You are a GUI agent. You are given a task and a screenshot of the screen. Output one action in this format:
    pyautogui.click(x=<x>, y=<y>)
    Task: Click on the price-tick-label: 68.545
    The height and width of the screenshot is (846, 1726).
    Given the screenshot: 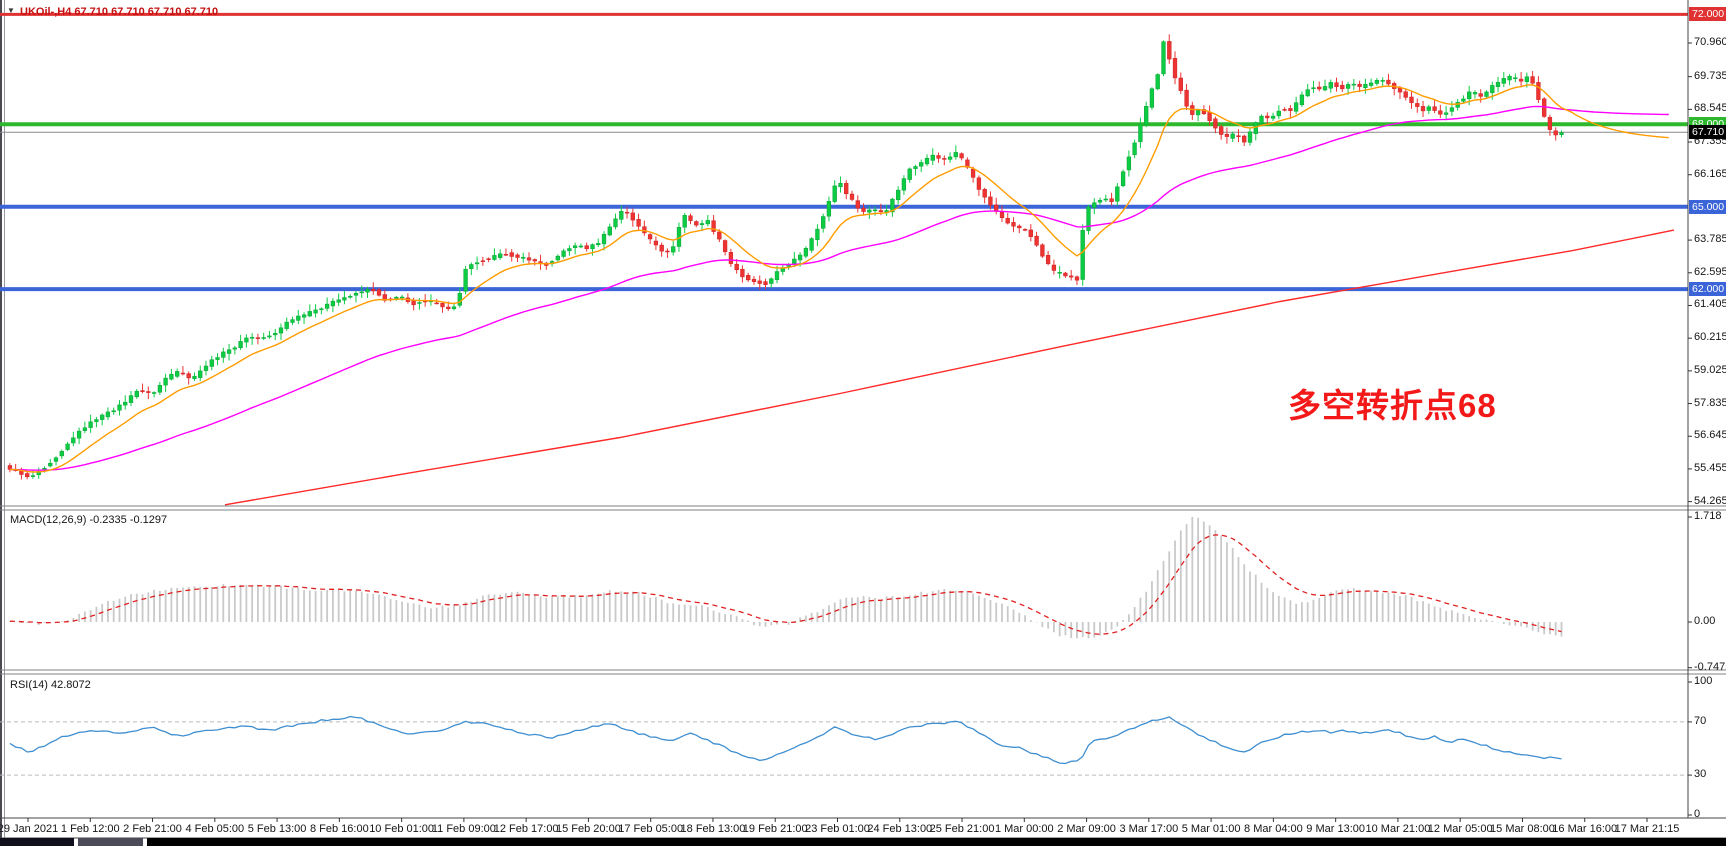 What is the action you would take?
    pyautogui.click(x=1710, y=108)
    